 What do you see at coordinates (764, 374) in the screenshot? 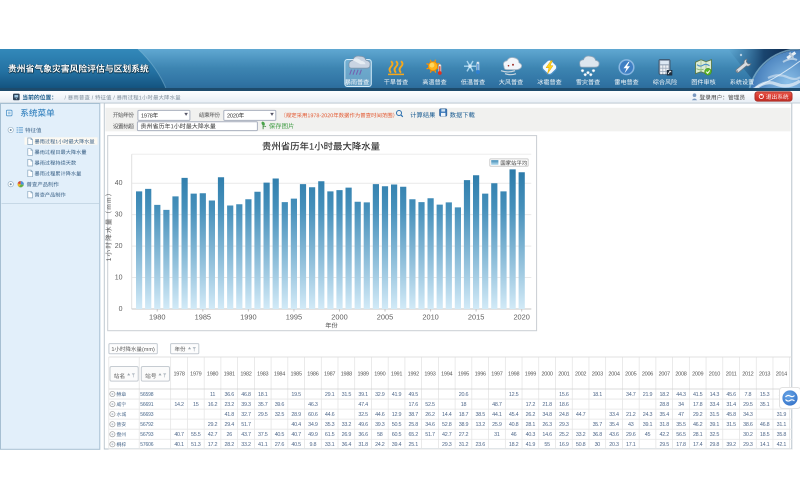
I see `svg-text: 2013` at bounding box center [764, 374].